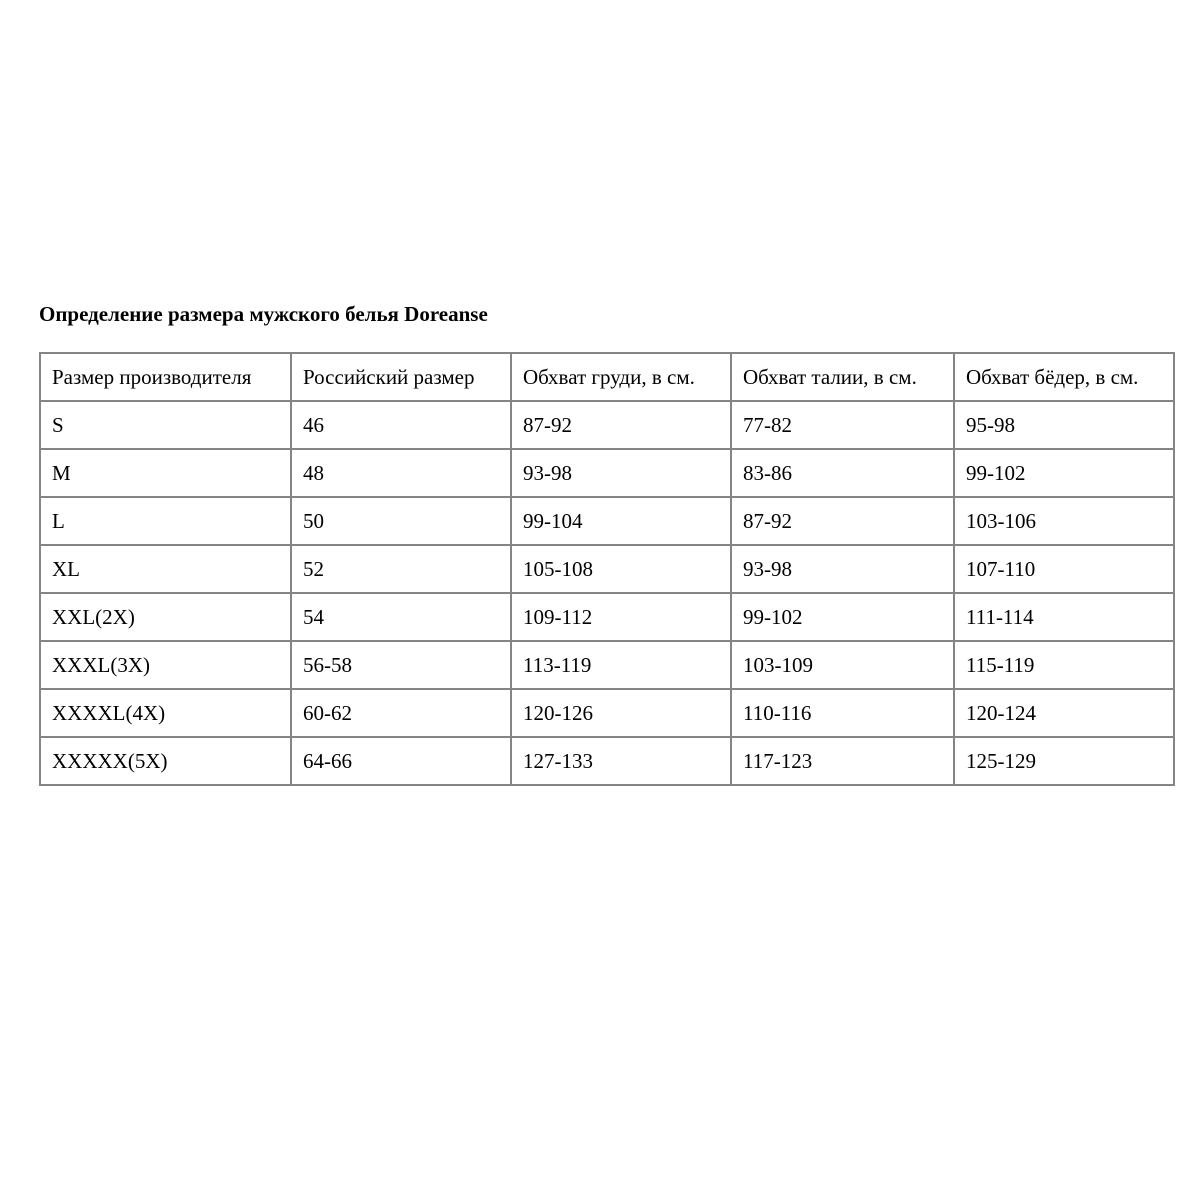 This screenshot has height=1196, width=1196. I want to click on table-cell: XL, so click(165, 569).